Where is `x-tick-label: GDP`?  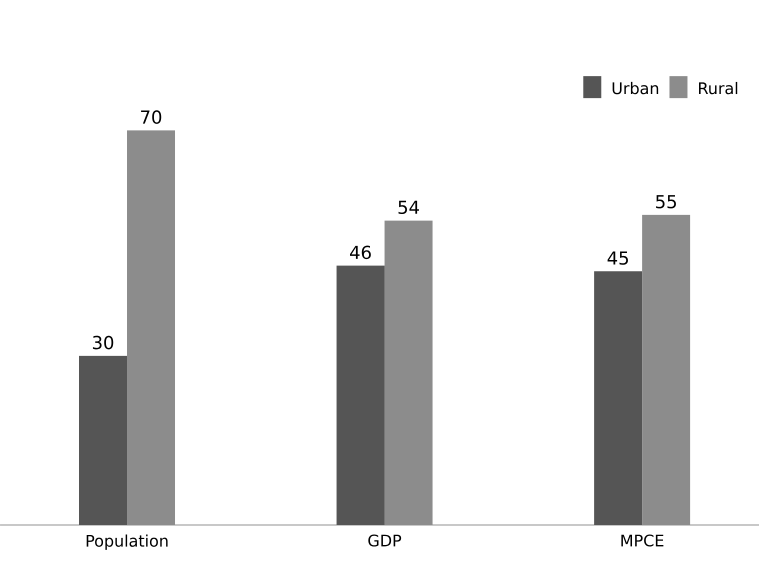 x-tick-label: GDP is located at coordinates (385, 540).